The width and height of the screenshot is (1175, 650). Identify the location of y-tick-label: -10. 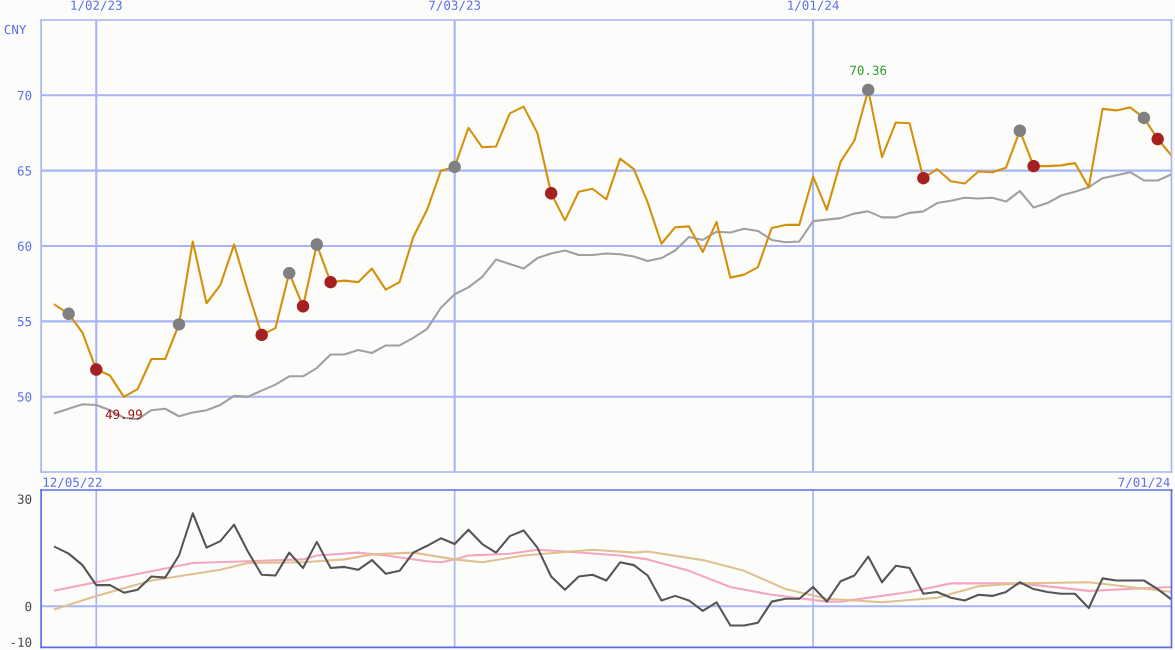
(21, 642).